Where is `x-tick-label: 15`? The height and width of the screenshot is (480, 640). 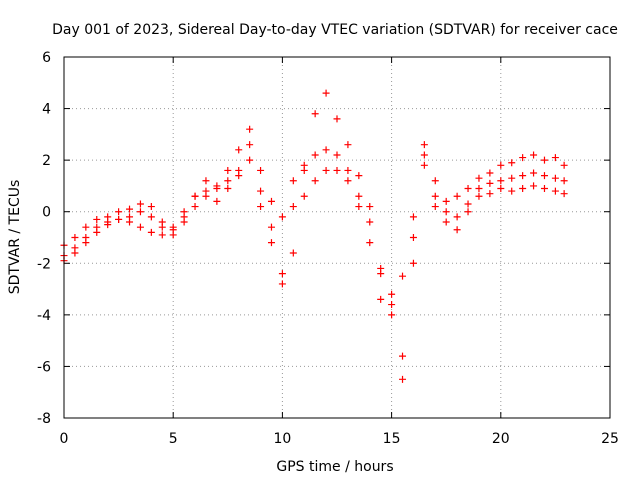
x-tick-label: 15 is located at coordinates (392, 439).